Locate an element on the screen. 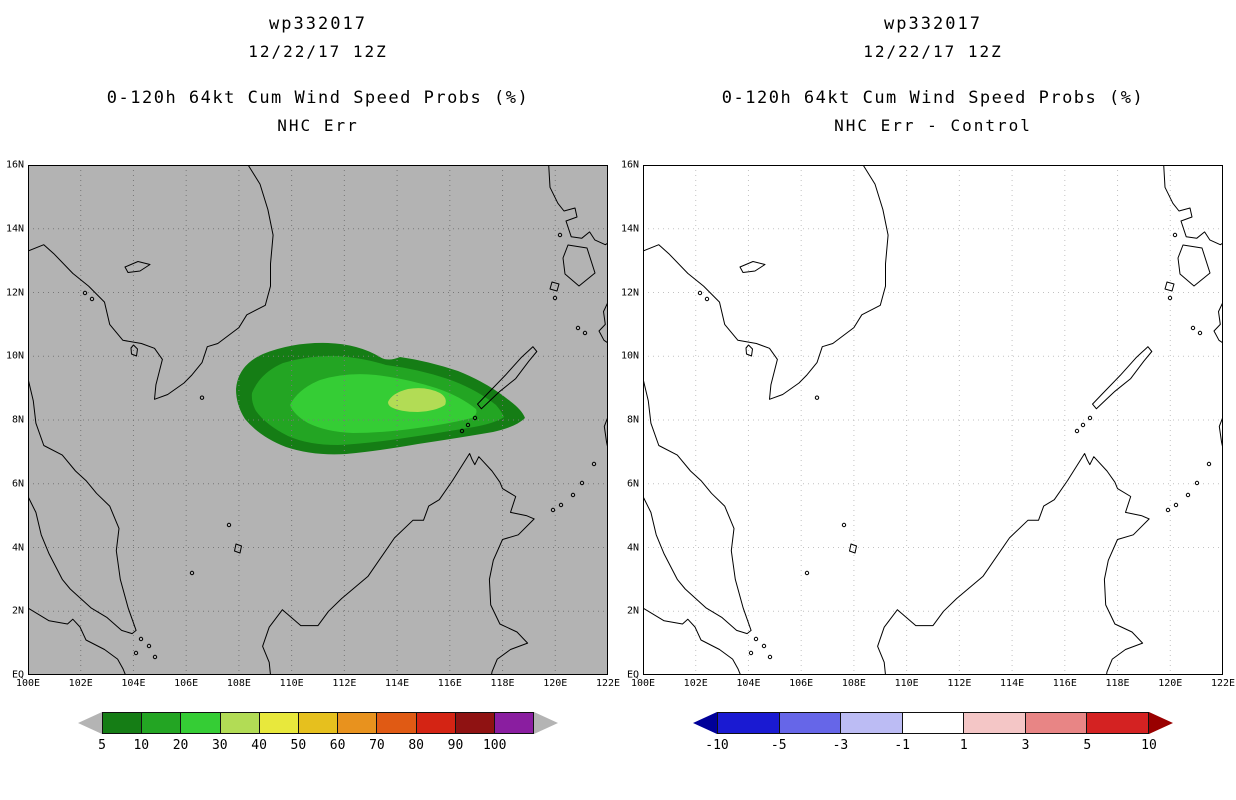  y-tick-label: 4N is located at coordinates (17, 547).